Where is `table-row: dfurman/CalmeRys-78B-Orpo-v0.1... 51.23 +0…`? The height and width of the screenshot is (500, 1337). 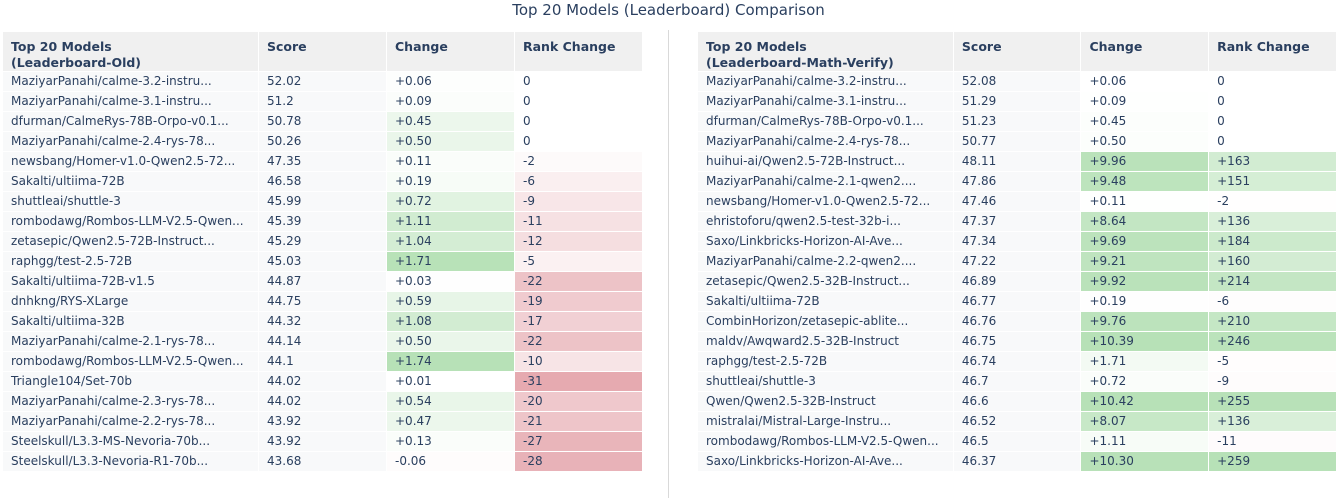
table-row: dfurman/CalmeRys-78B-Orpo-v0.1... 51.23 +0… is located at coordinates (1017, 121).